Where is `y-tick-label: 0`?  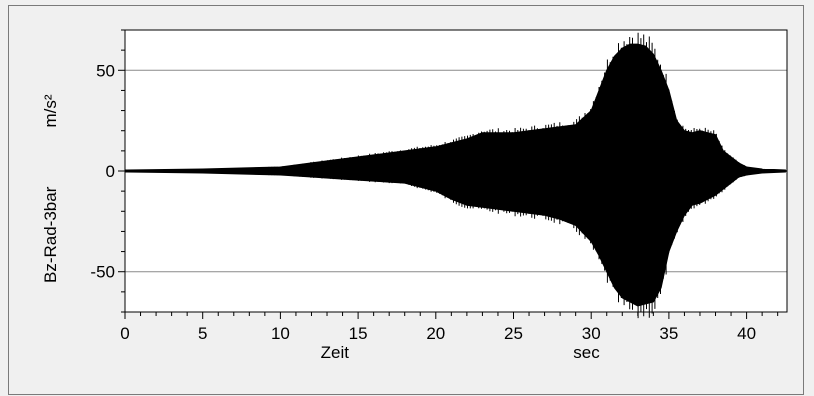
y-tick-label: 0 is located at coordinates (110, 171).